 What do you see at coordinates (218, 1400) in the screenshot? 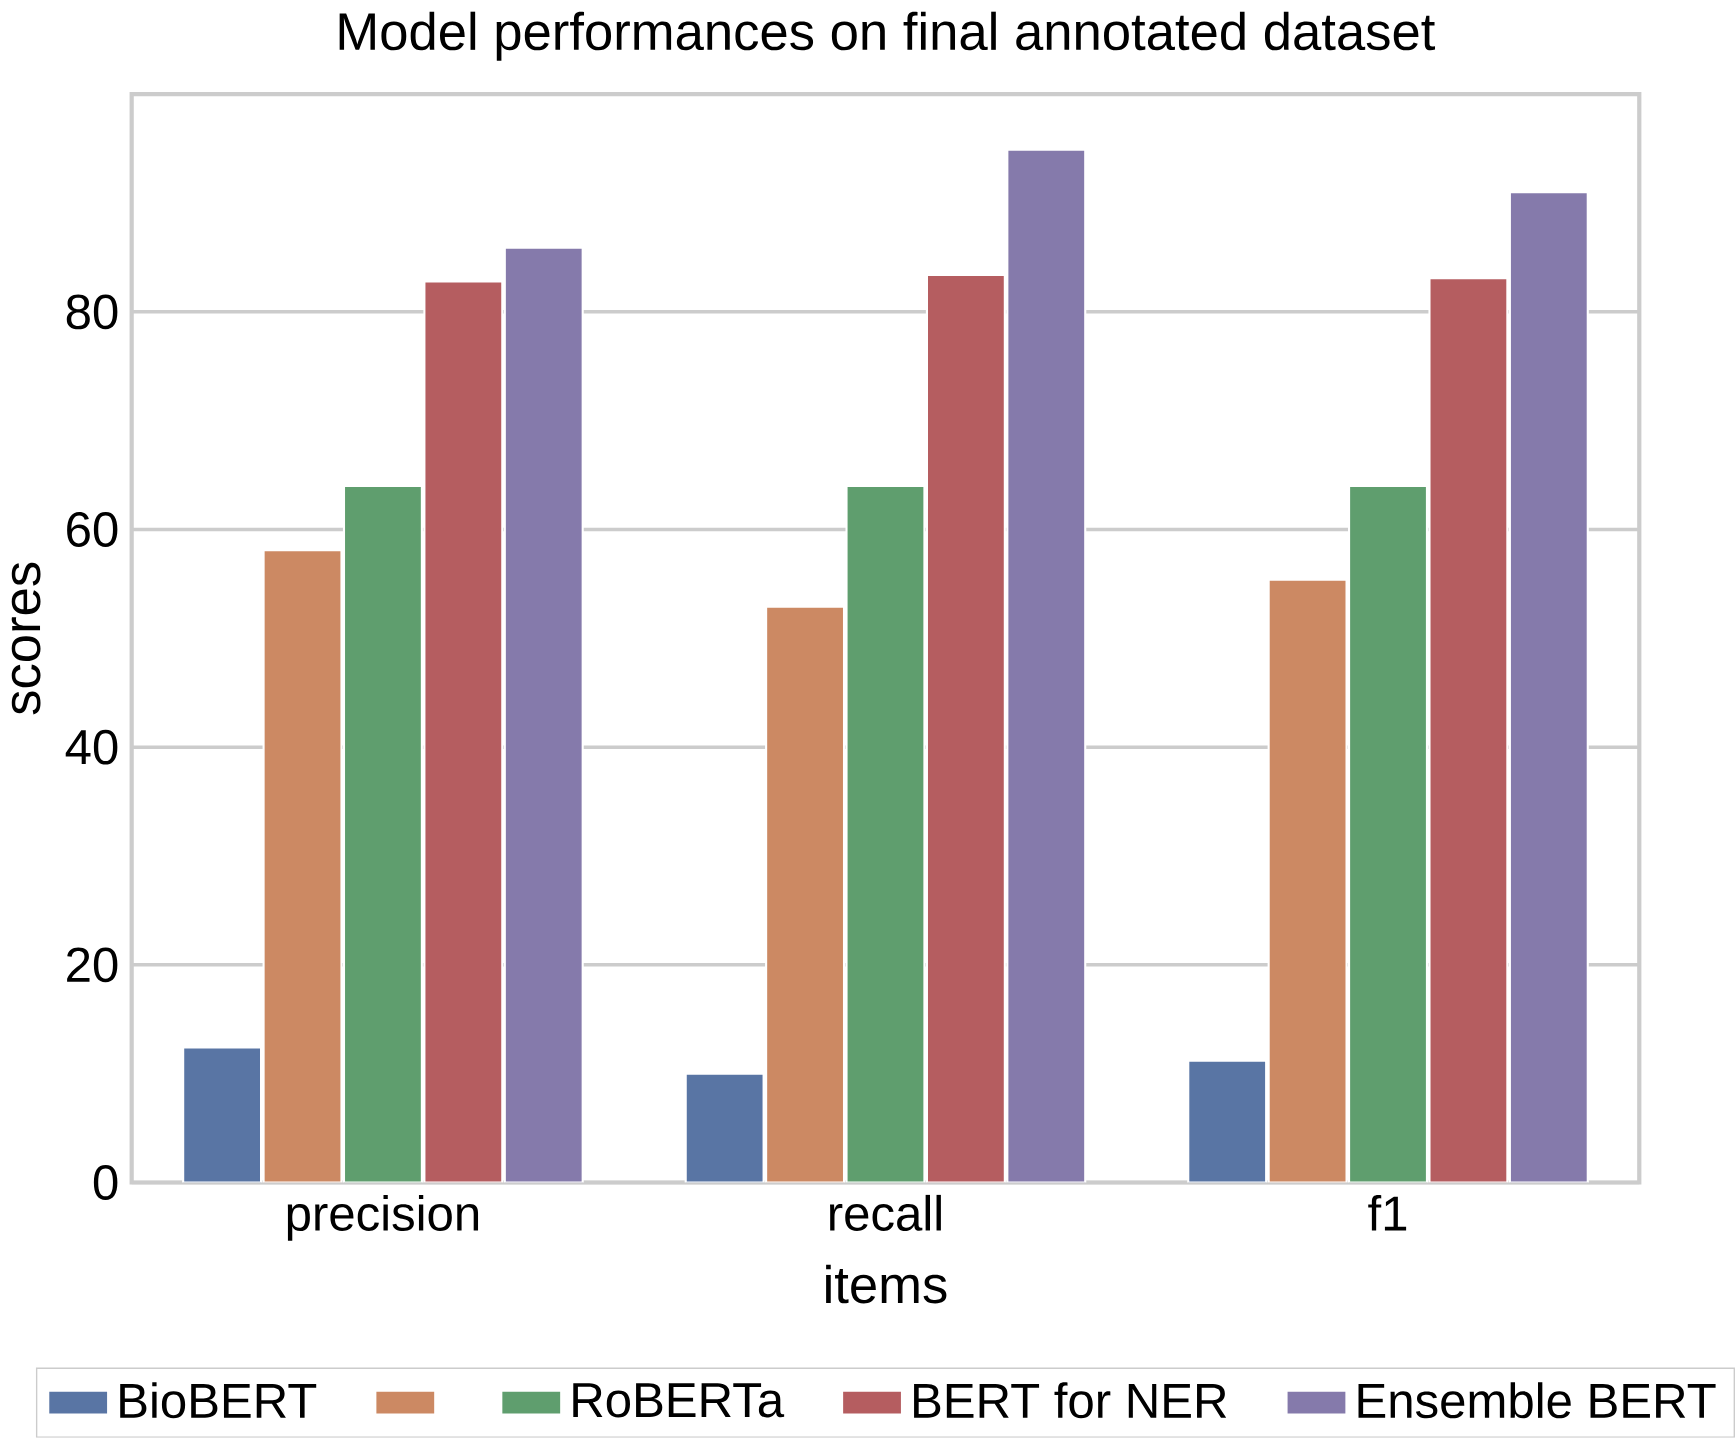
I see `legend-label: BioBERT` at bounding box center [218, 1400].